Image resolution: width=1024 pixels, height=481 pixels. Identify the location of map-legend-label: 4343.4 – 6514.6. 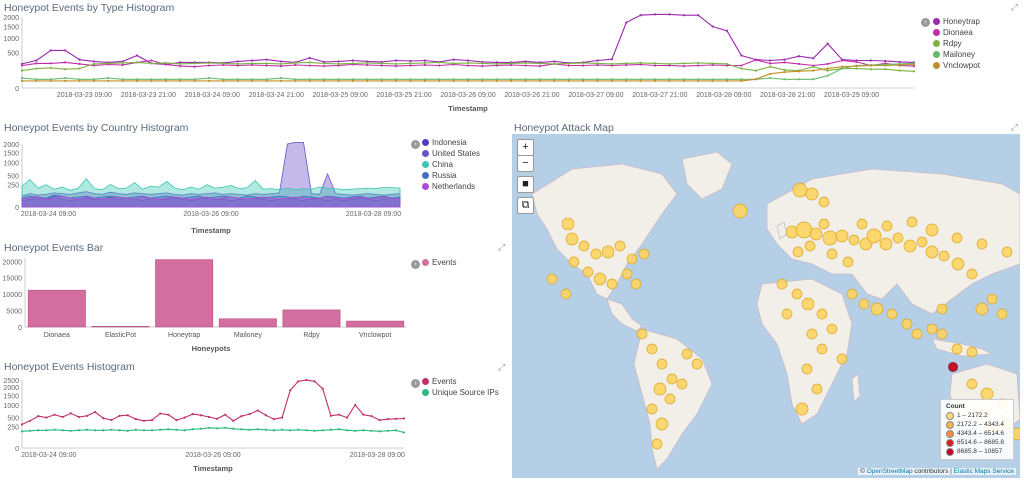
(980, 433).